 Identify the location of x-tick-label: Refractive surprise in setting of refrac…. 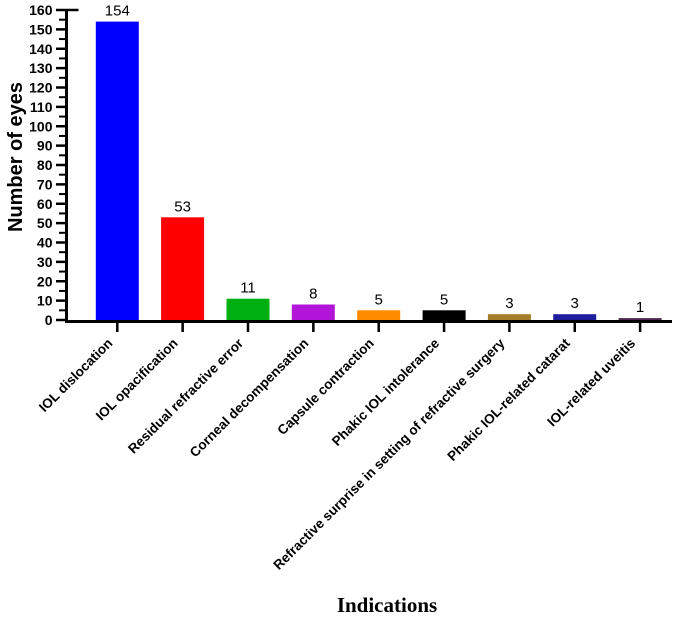
(388, 453).